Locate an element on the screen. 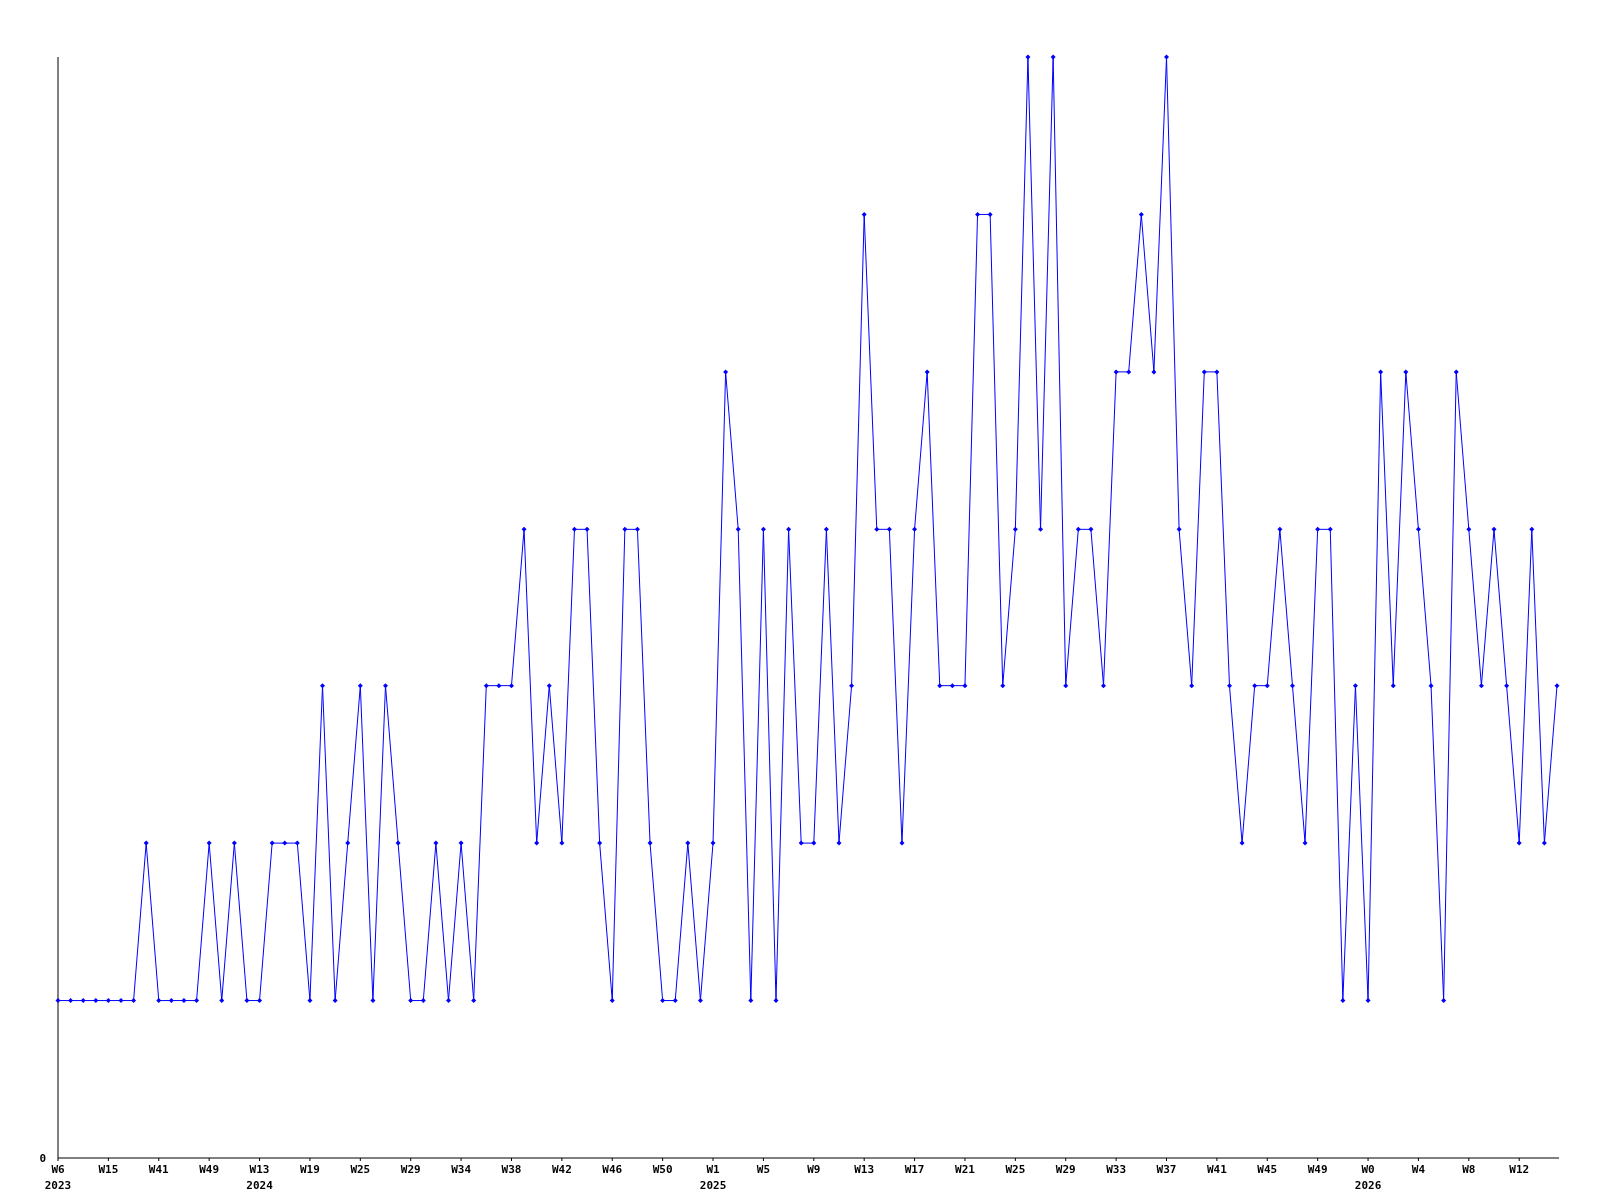 This screenshot has width=1600, height=1200. x-tick-label: W15 is located at coordinates (108, 1169).